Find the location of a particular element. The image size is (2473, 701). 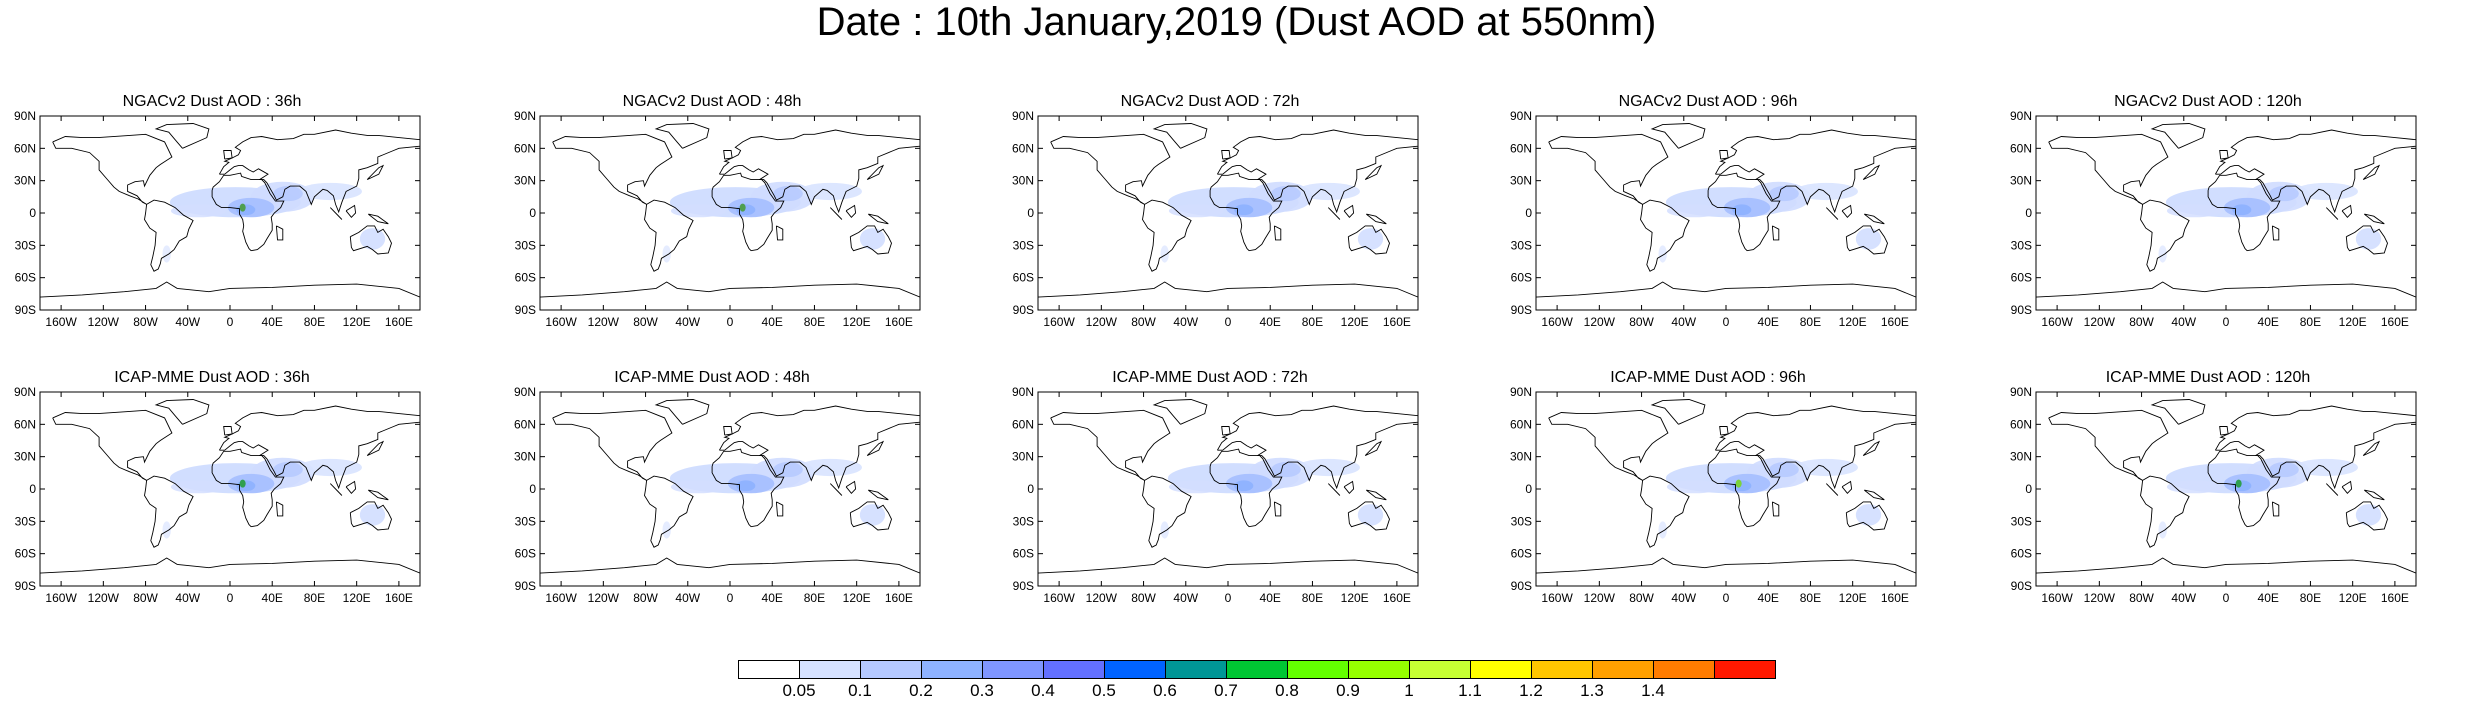

panel-title: ICAP-MME Dust AOD : 36h is located at coordinates (212, 377).